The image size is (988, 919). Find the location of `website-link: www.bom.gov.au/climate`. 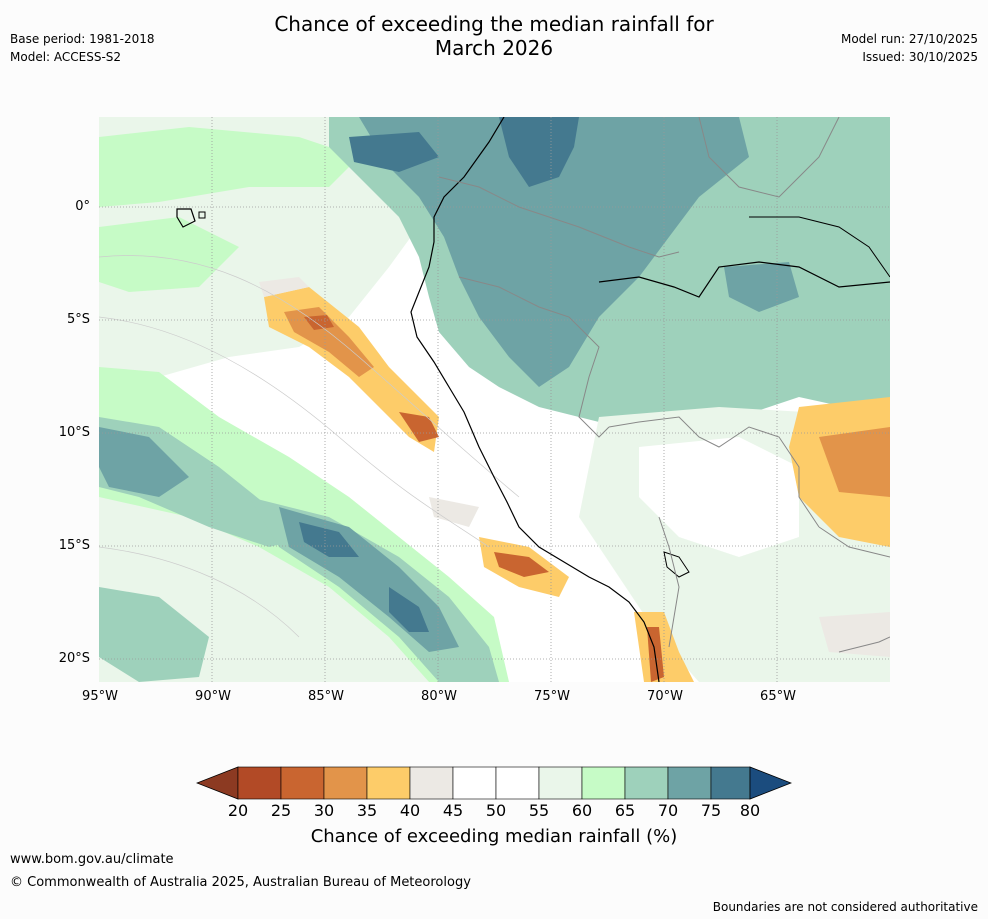

website-link: www.bom.gov.au/climate is located at coordinates (92, 859).